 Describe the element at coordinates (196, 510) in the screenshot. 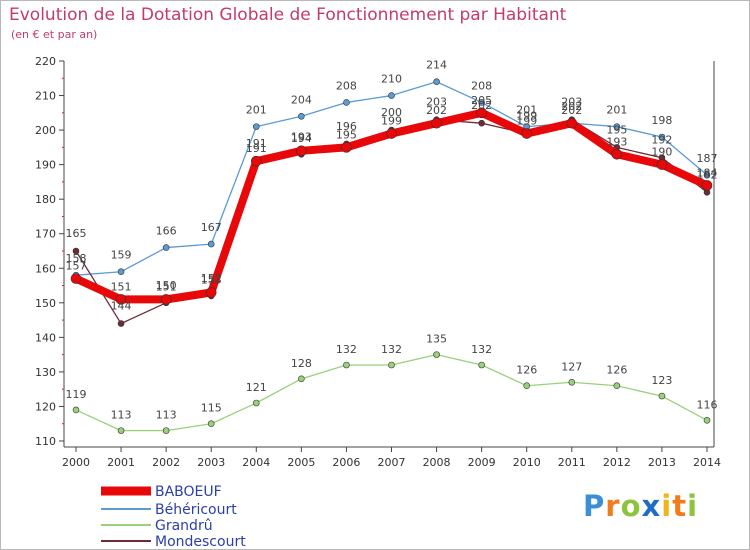

I see `legend-label: Béhéricourt` at that location.